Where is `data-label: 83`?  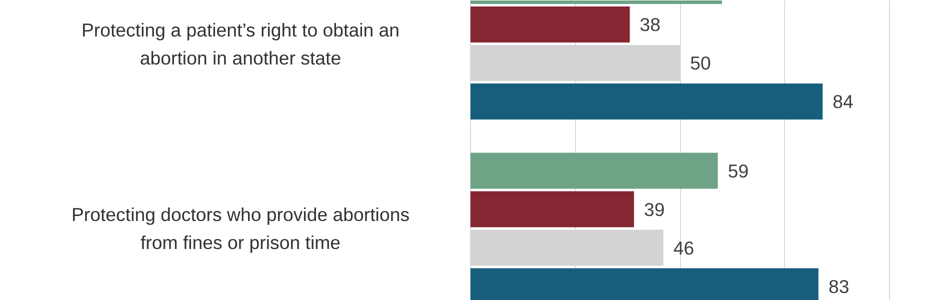
data-label: 83 is located at coordinates (839, 286).